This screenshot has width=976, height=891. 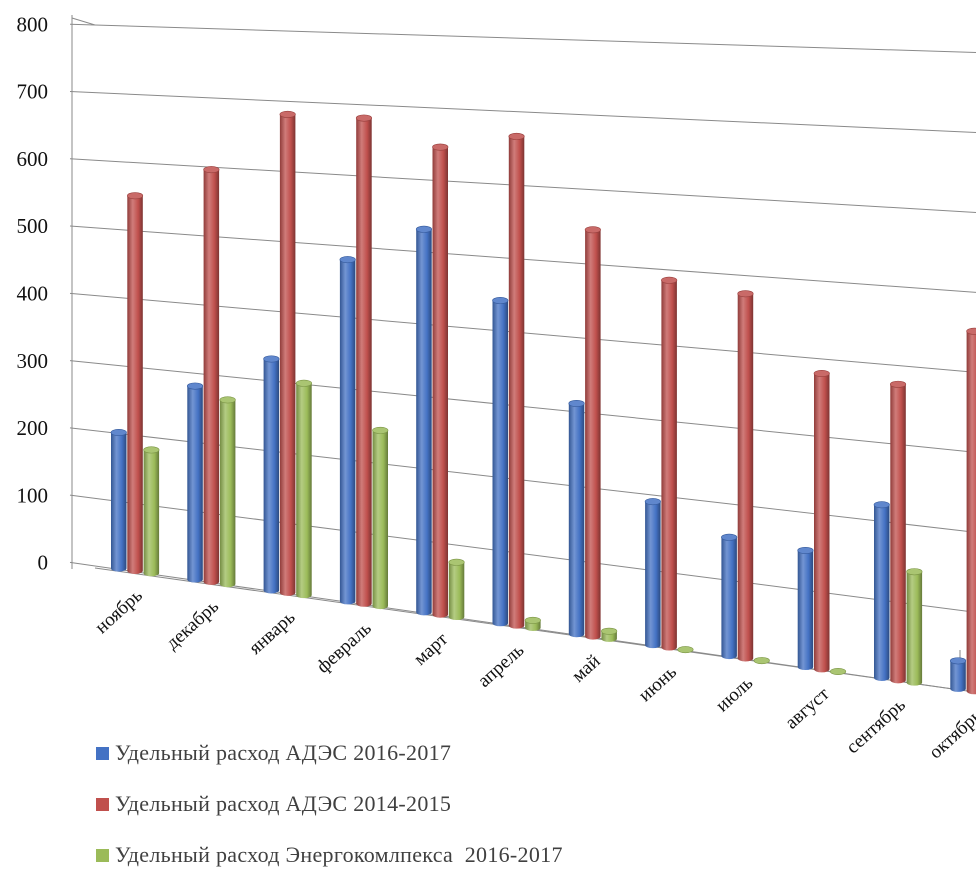 I want to click on x-tick-label: май, so click(x=586, y=669).